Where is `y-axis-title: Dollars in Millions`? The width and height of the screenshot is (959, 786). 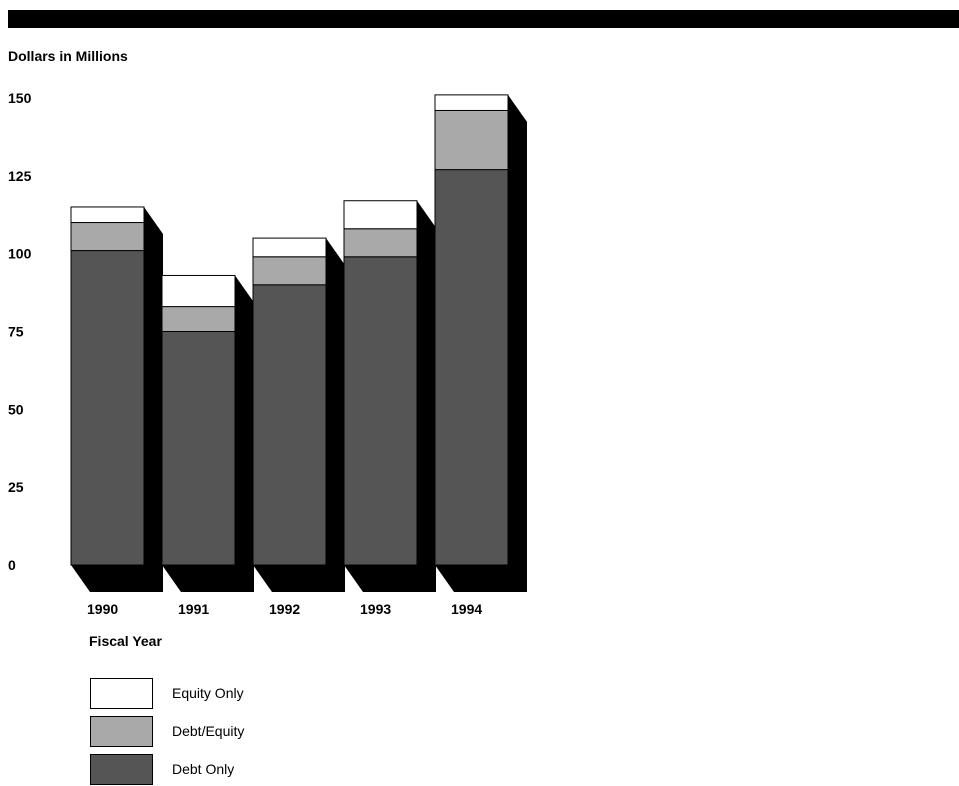
y-axis-title: Dollars in Millions is located at coordinates (68, 56).